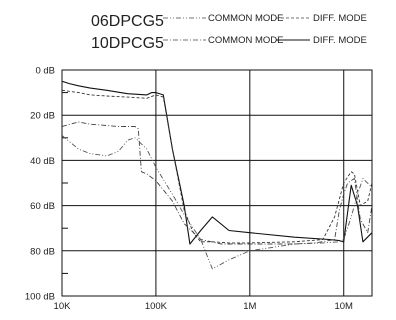  Describe the element at coordinates (63, 306) in the screenshot. I see `x-tick-label: 10K` at that location.